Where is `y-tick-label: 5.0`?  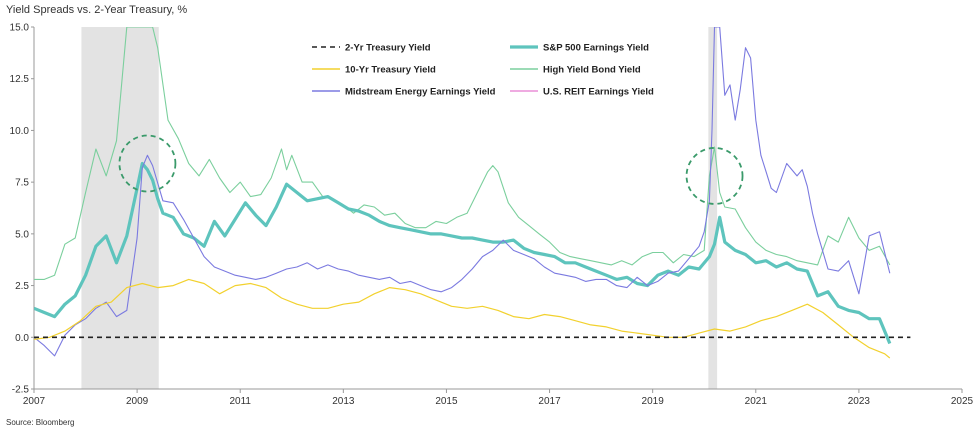 y-tick-label: 5.0 is located at coordinates (22, 234).